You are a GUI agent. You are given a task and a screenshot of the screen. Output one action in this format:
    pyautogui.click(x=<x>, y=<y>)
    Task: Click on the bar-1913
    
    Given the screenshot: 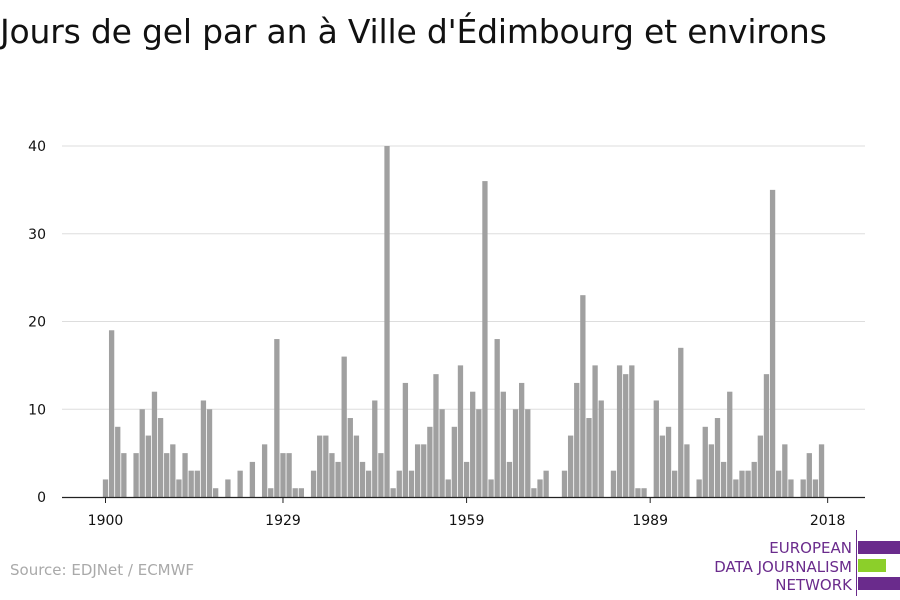 What is the action you would take?
    pyautogui.click(x=185, y=475)
    